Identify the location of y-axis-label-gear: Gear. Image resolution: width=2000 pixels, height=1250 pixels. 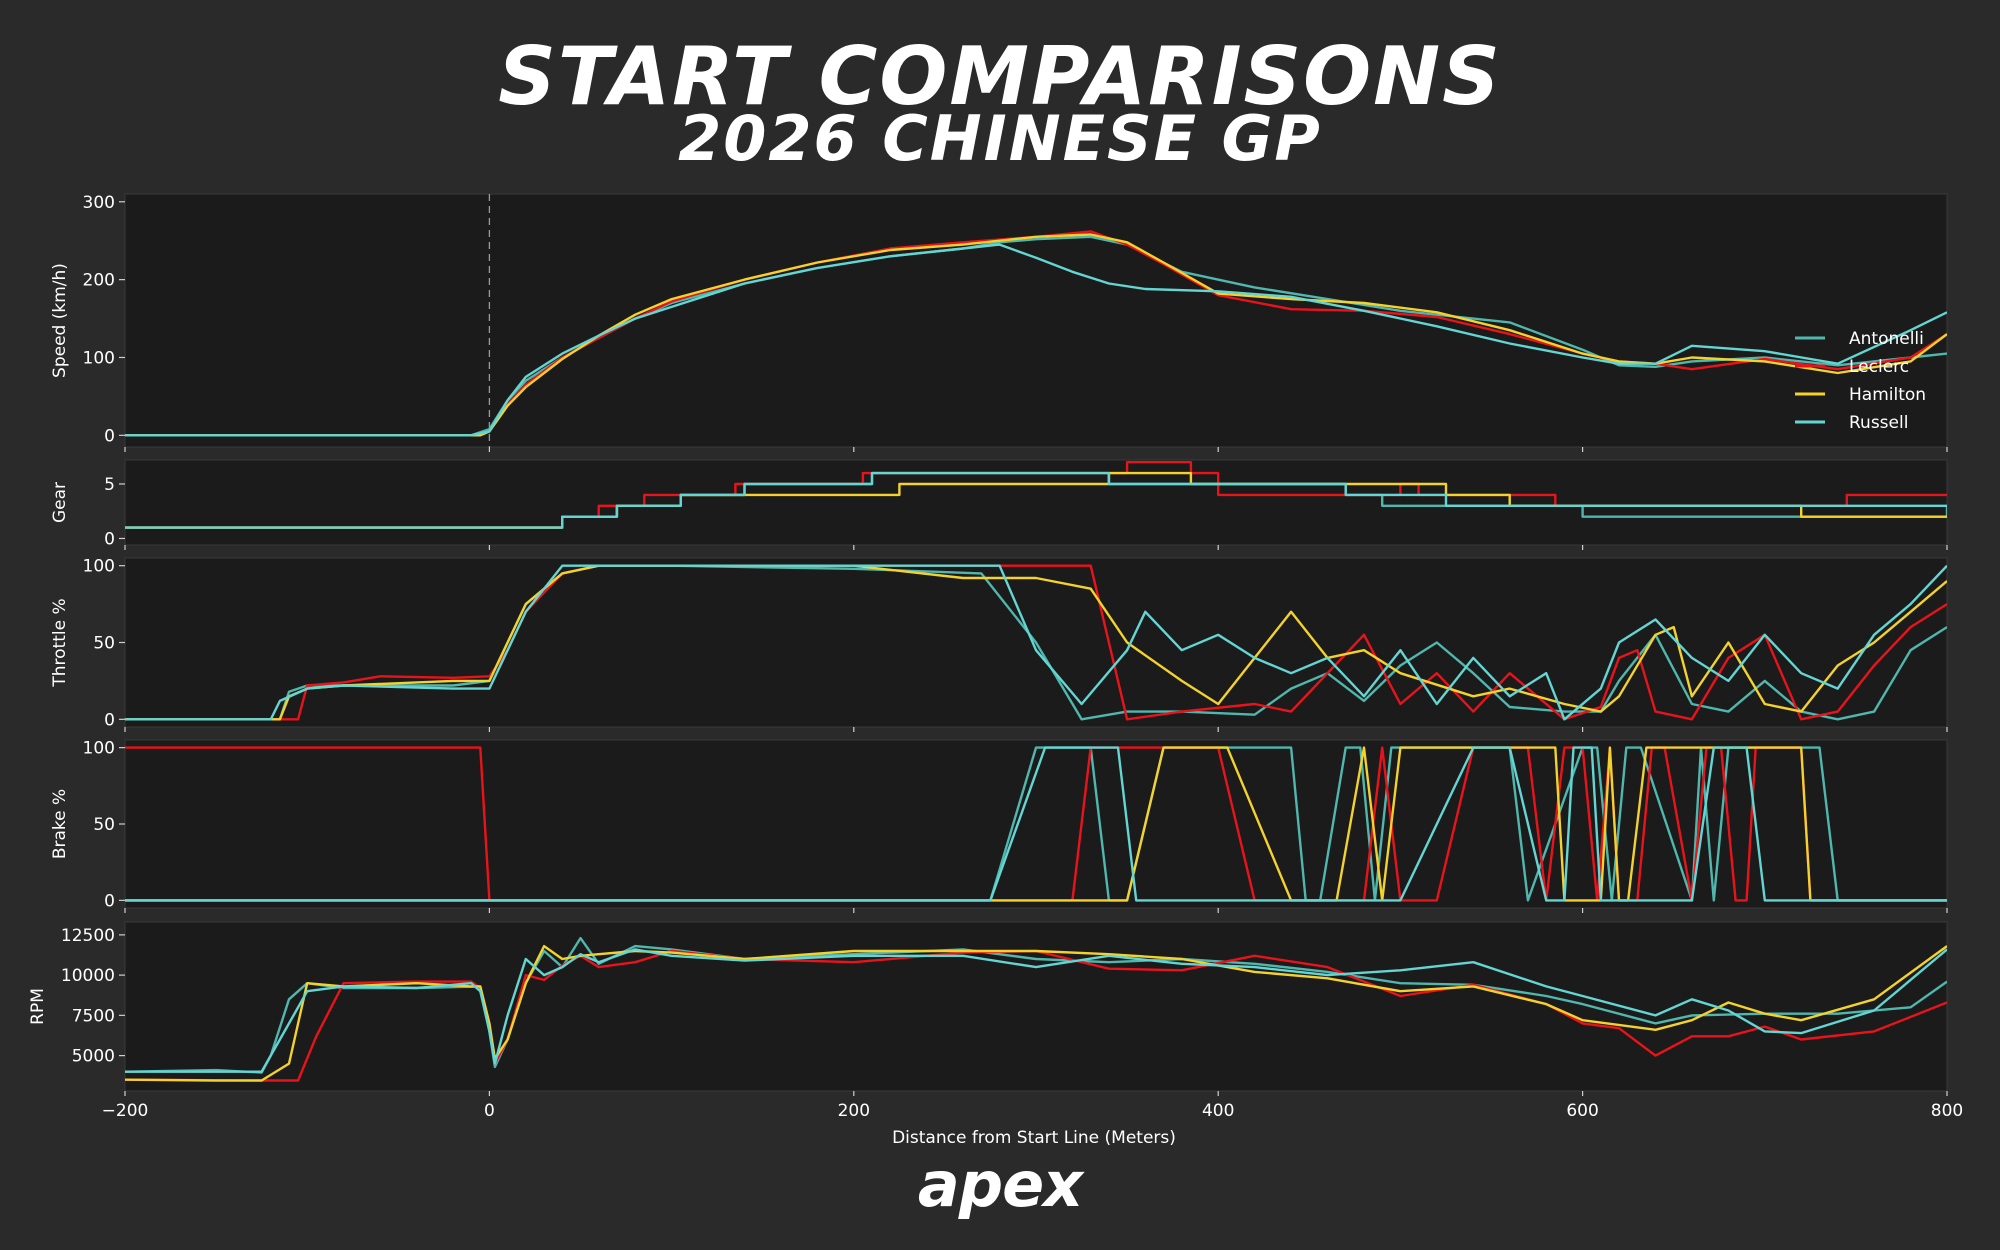
(60, 502).